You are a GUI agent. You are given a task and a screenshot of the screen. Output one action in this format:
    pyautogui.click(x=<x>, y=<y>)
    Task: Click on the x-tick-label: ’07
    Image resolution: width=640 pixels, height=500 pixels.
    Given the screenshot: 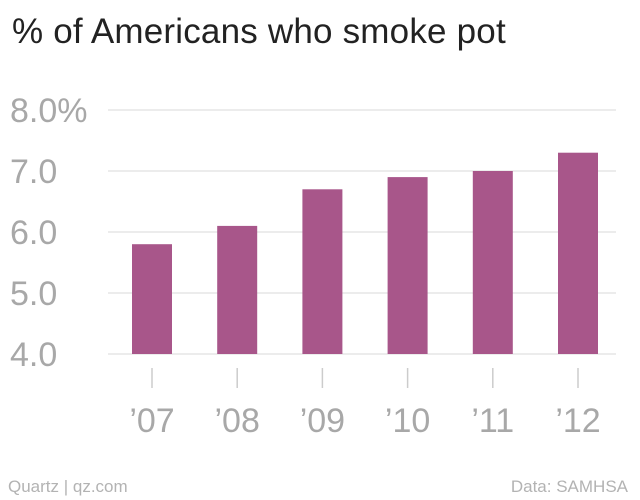 What is the action you would take?
    pyautogui.click(x=151, y=421)
    